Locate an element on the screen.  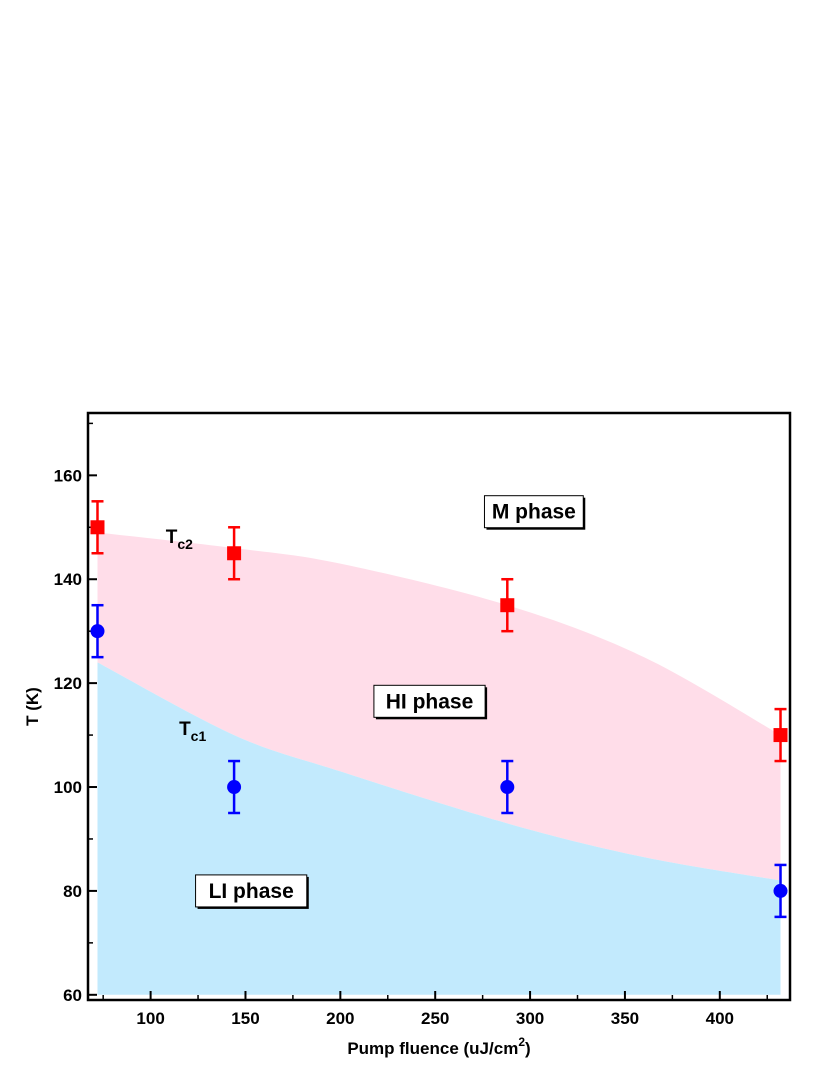
svg-text: LI phase is located at coordinates (251, 891).